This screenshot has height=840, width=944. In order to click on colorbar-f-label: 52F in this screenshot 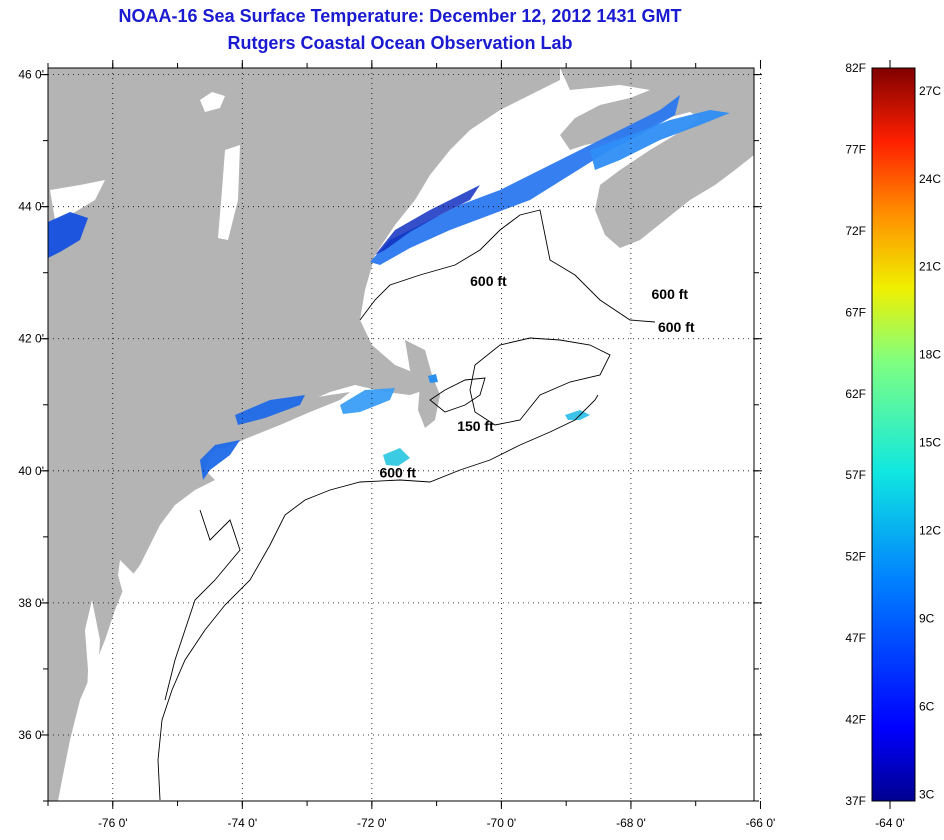, I will do `click(855, 557)`.